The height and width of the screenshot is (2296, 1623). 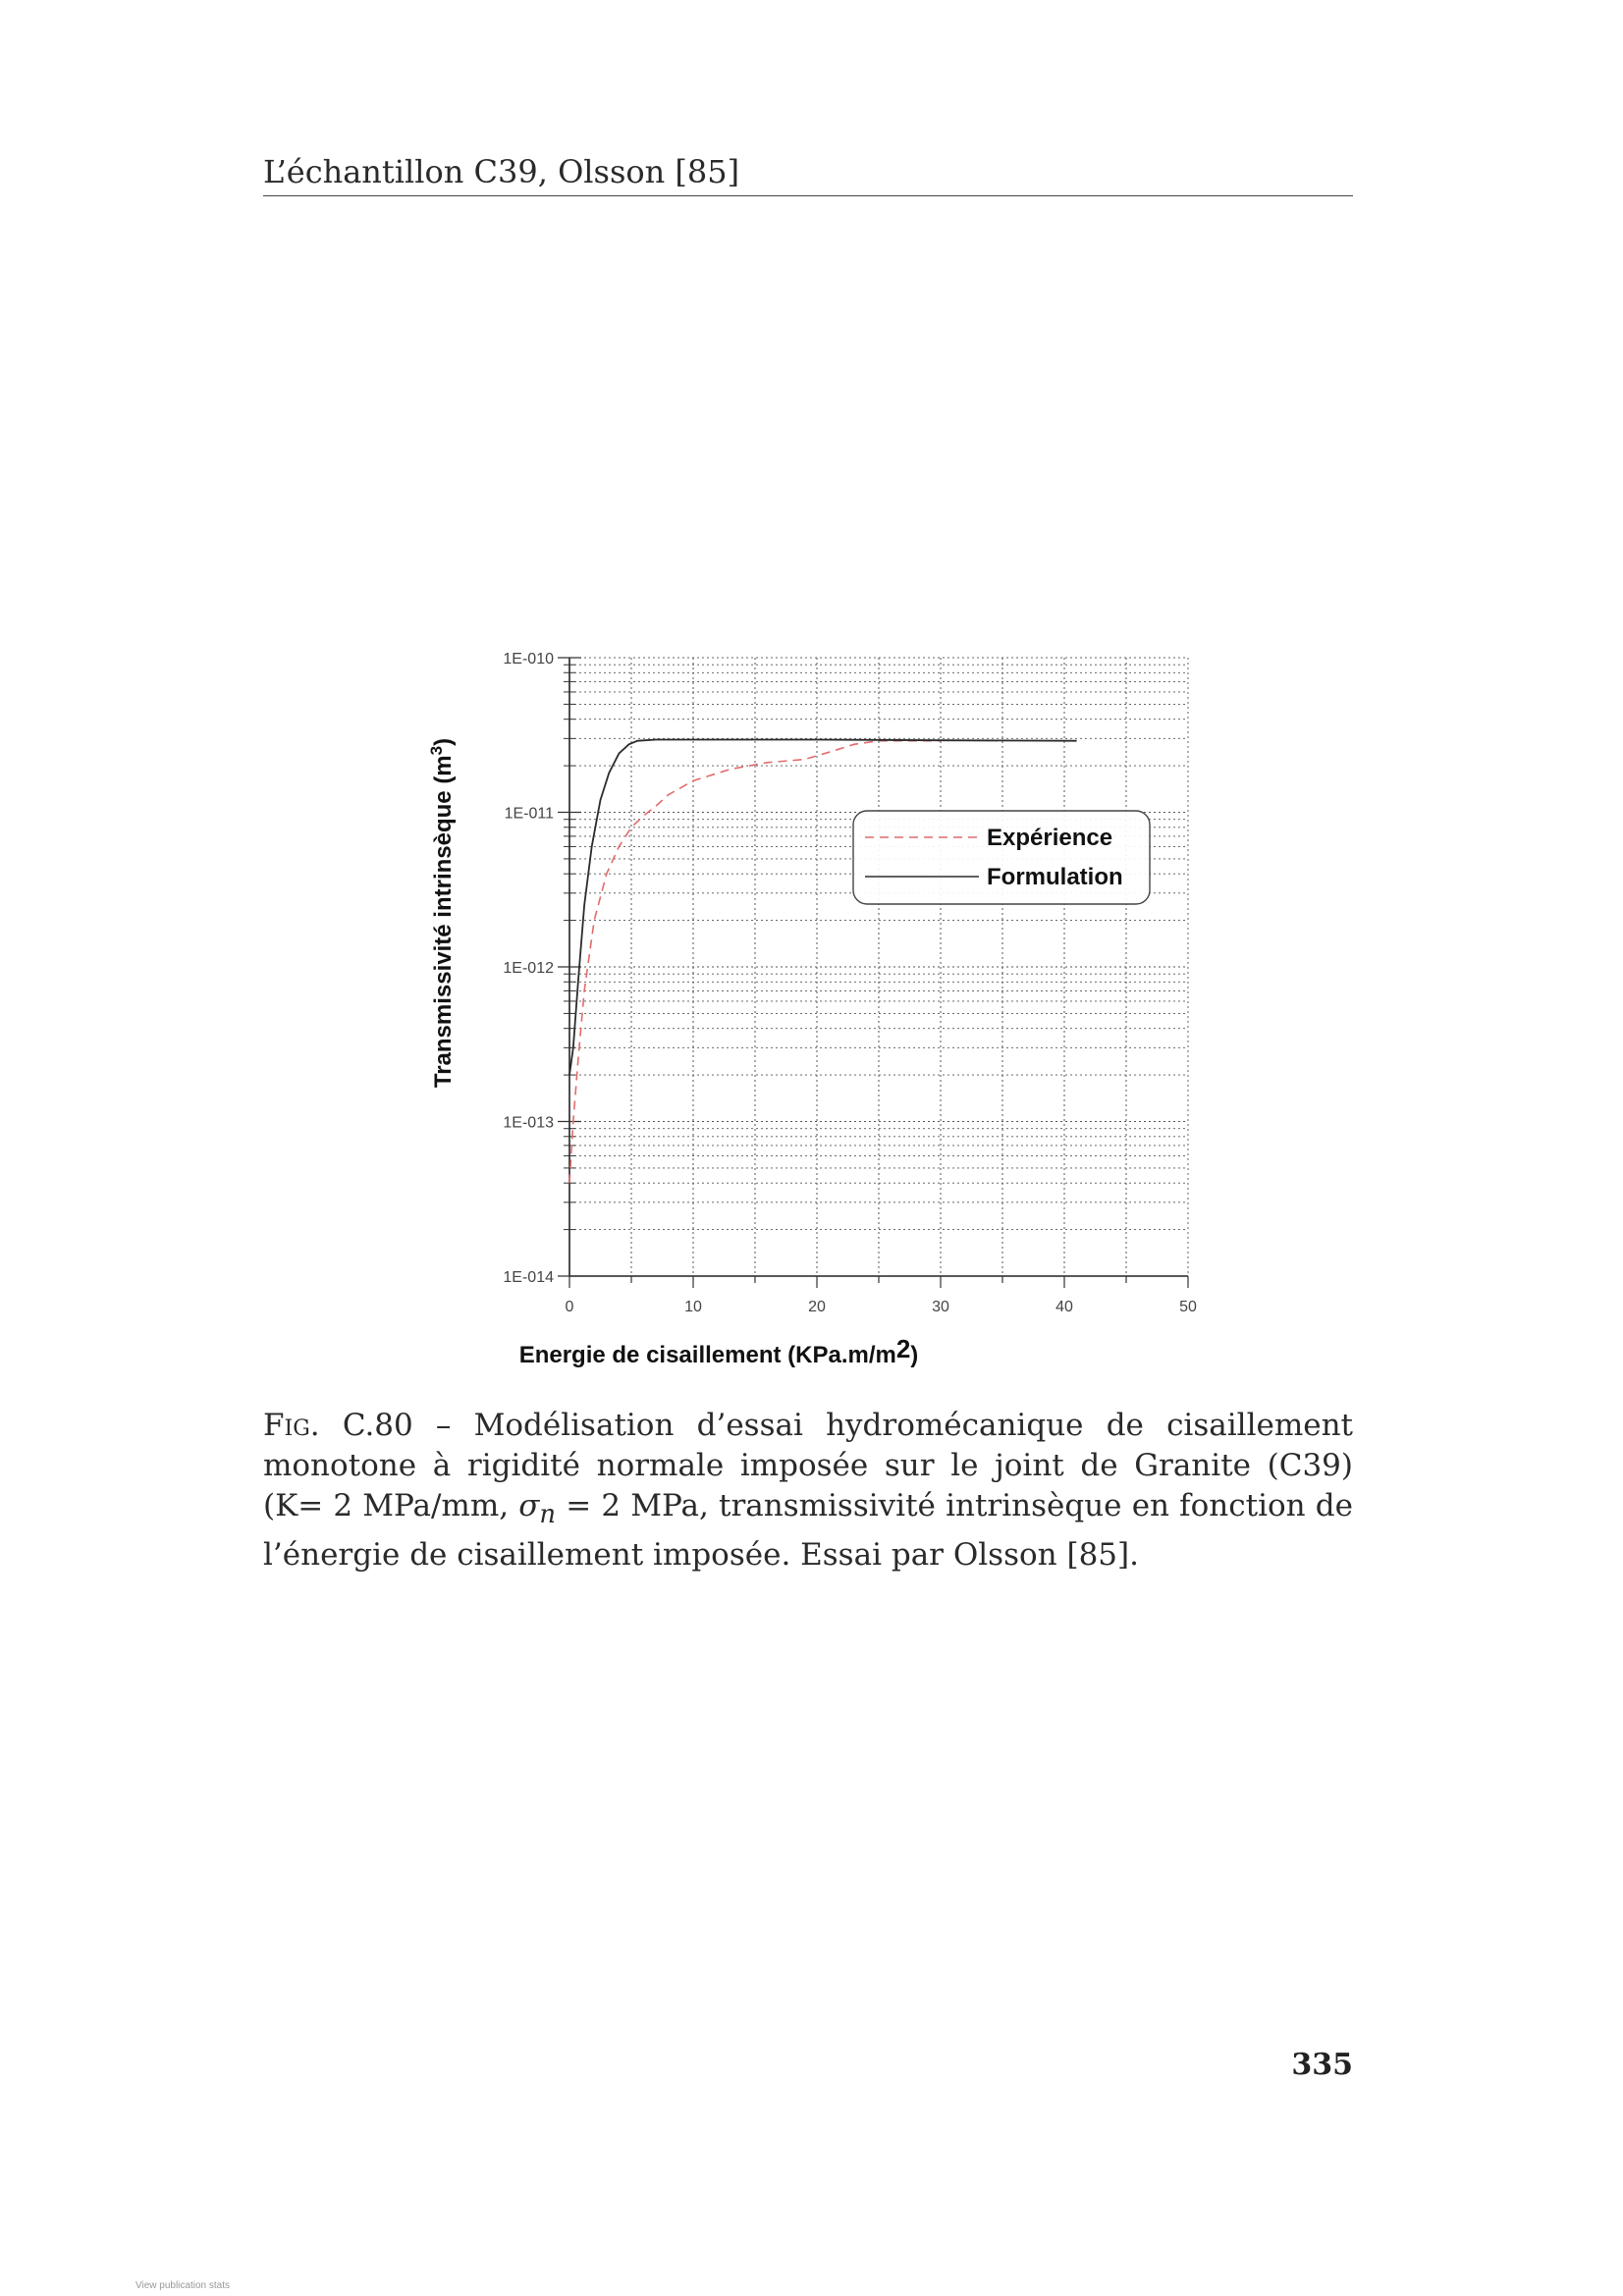 I want to click on x-tick-label: 0, so click(x=570, y=1307).